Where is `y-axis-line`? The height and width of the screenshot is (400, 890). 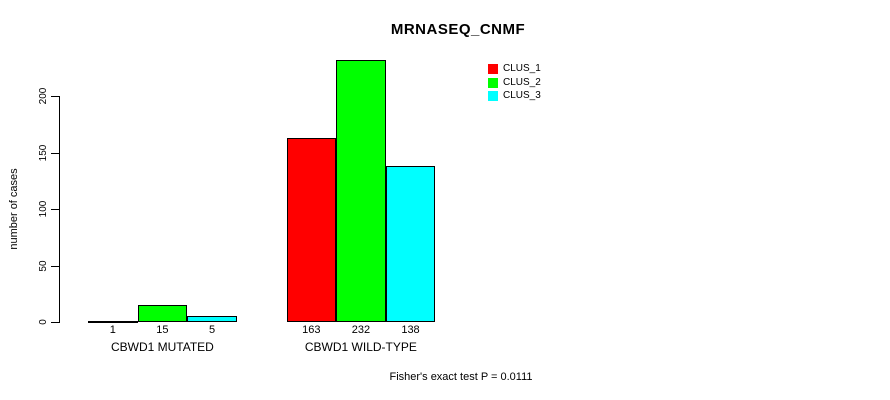
y-axis-line is located at coordinates (59, 209).